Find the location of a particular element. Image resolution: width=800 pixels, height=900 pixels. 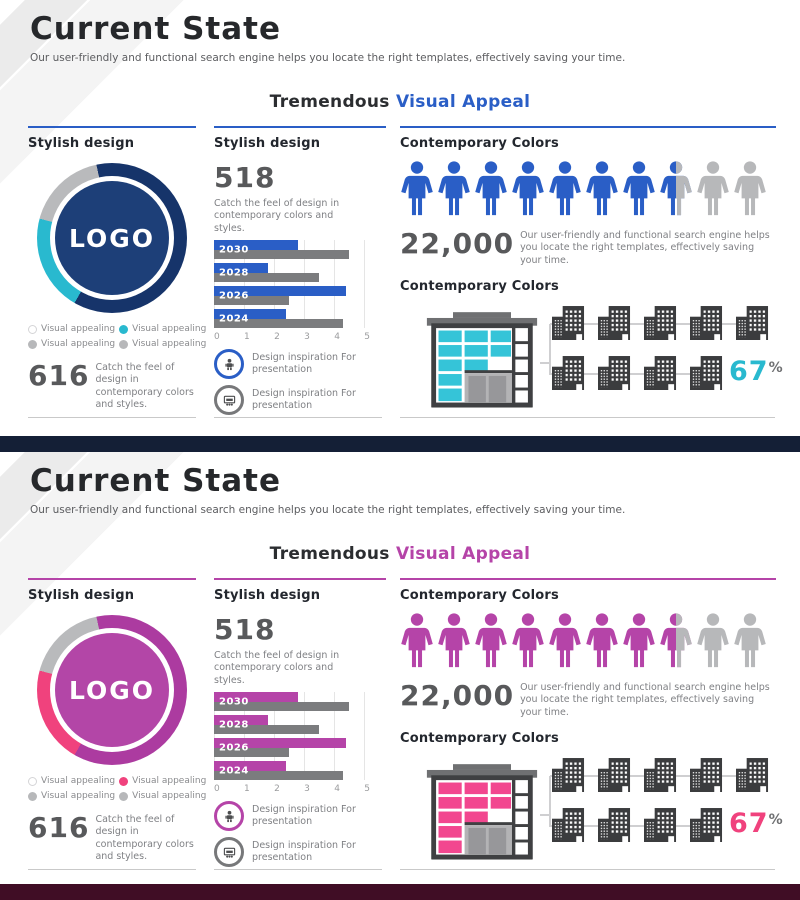

section-heading-accent: Visual Appeal is located at coordinates (463, 102).